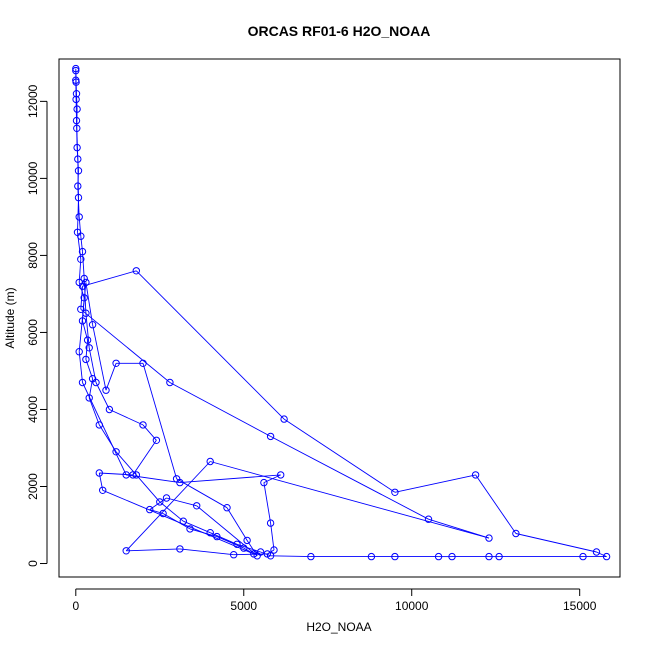 Image resolution: width=650 pixels, height=650 pixels. I want to click on y-tick-label: 6000, so click(33, 332).